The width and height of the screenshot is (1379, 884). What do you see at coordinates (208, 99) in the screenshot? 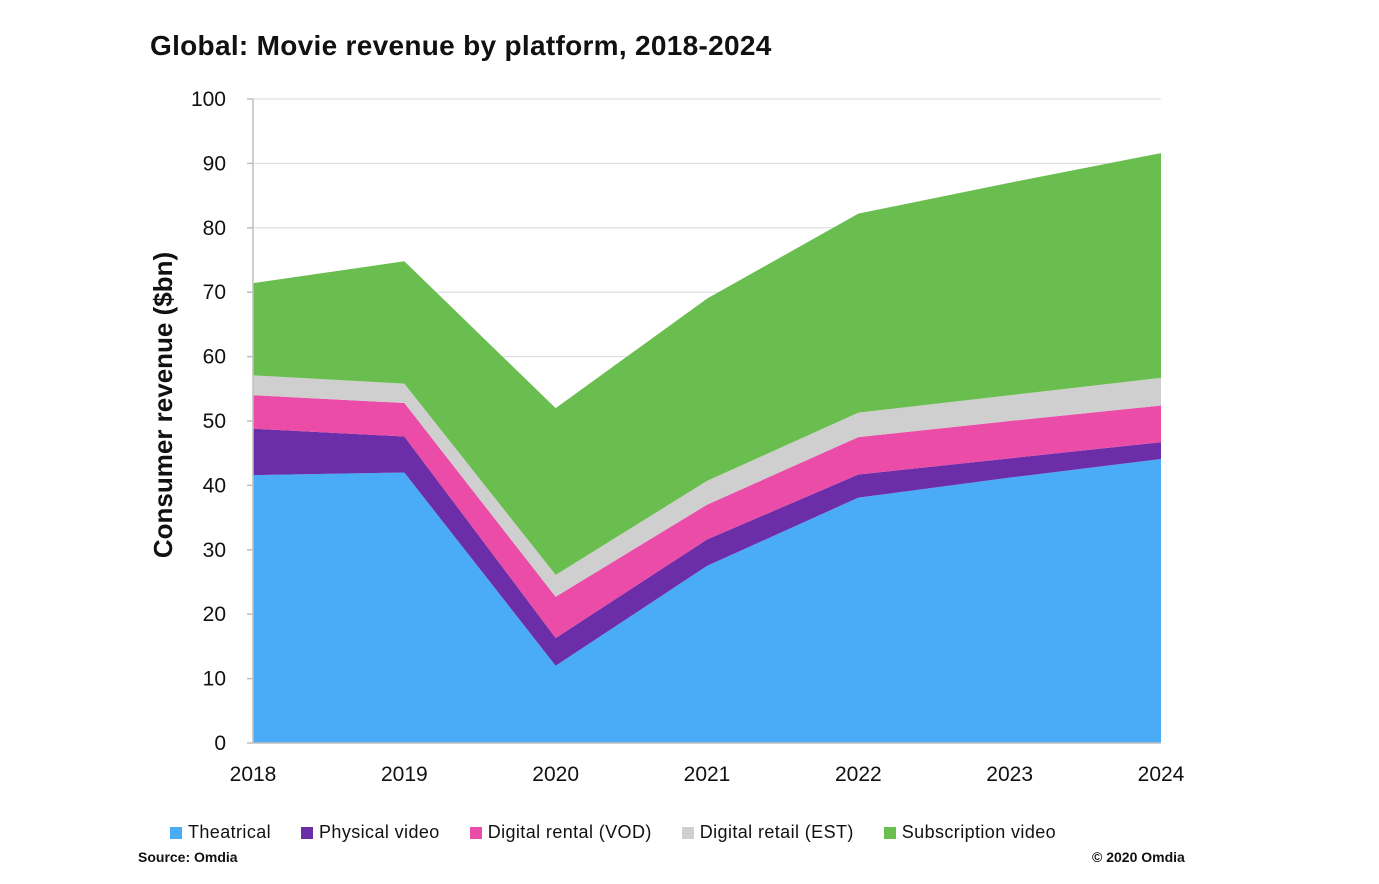
I see `y-tick-label-100: 100` at bounding box center [208, 99].